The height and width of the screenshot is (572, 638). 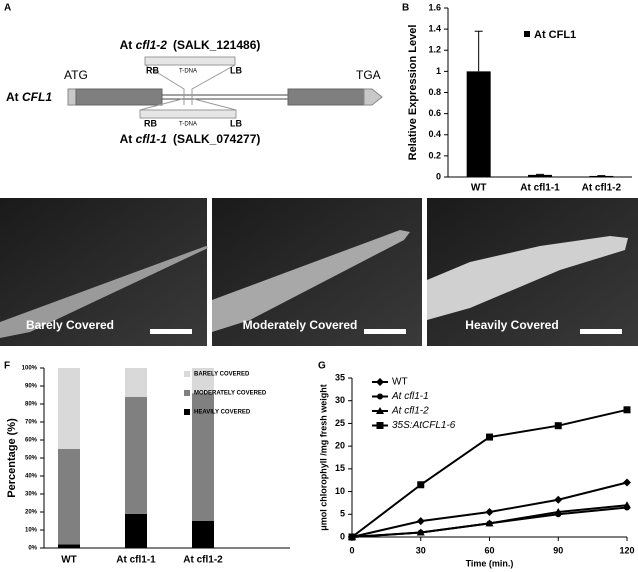 I want to click on caption: Moderately Covered, so click(x=300, y=325).